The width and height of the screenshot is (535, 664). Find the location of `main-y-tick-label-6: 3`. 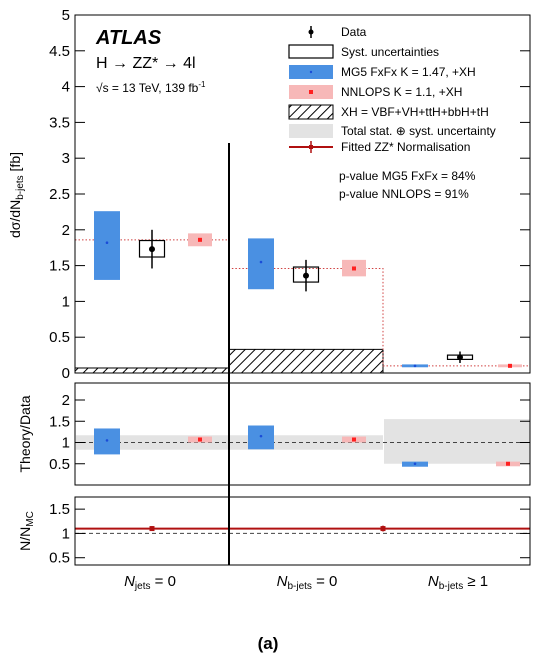

main-y-tick-label-6: 3 is located at coordinates (66, 158).